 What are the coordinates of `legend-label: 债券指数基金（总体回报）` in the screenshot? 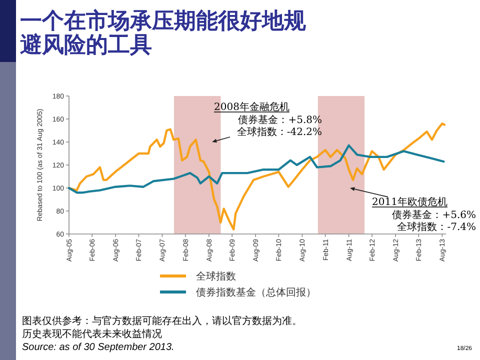 It's located at (256, 292).